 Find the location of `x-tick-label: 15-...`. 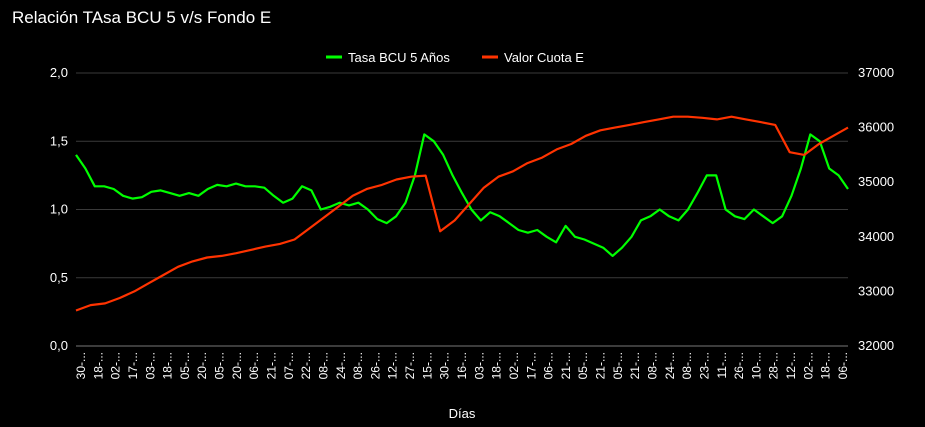

x-tick-label: 15-... is located at coordinates (427, 365).